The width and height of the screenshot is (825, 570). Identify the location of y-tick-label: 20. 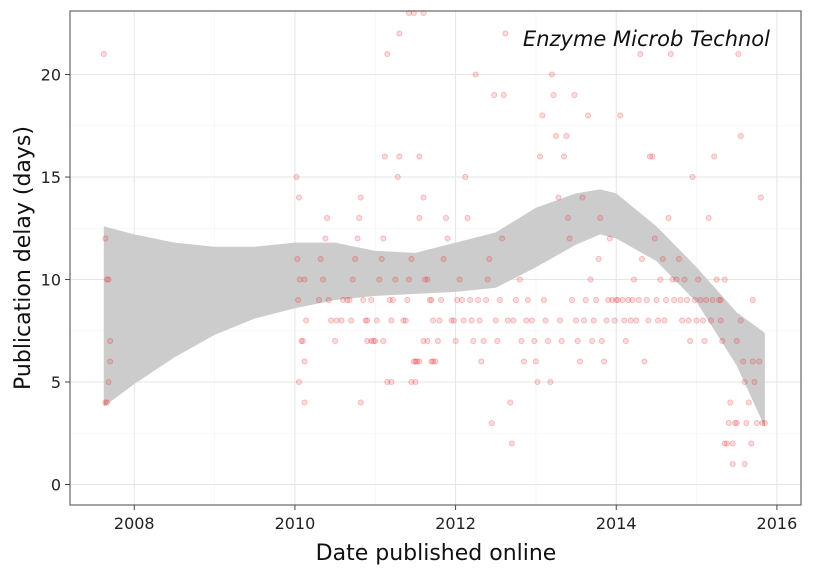
(51, 75).